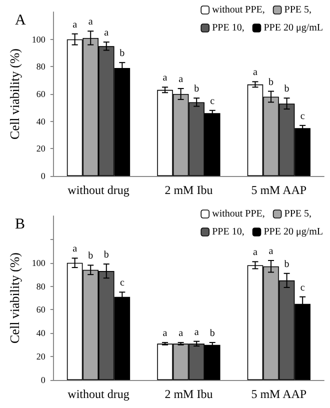 The image size is (330, 408). Describe the element at coordinates (20, 20) in the screenshot. I see `chart-title: A` at that location.